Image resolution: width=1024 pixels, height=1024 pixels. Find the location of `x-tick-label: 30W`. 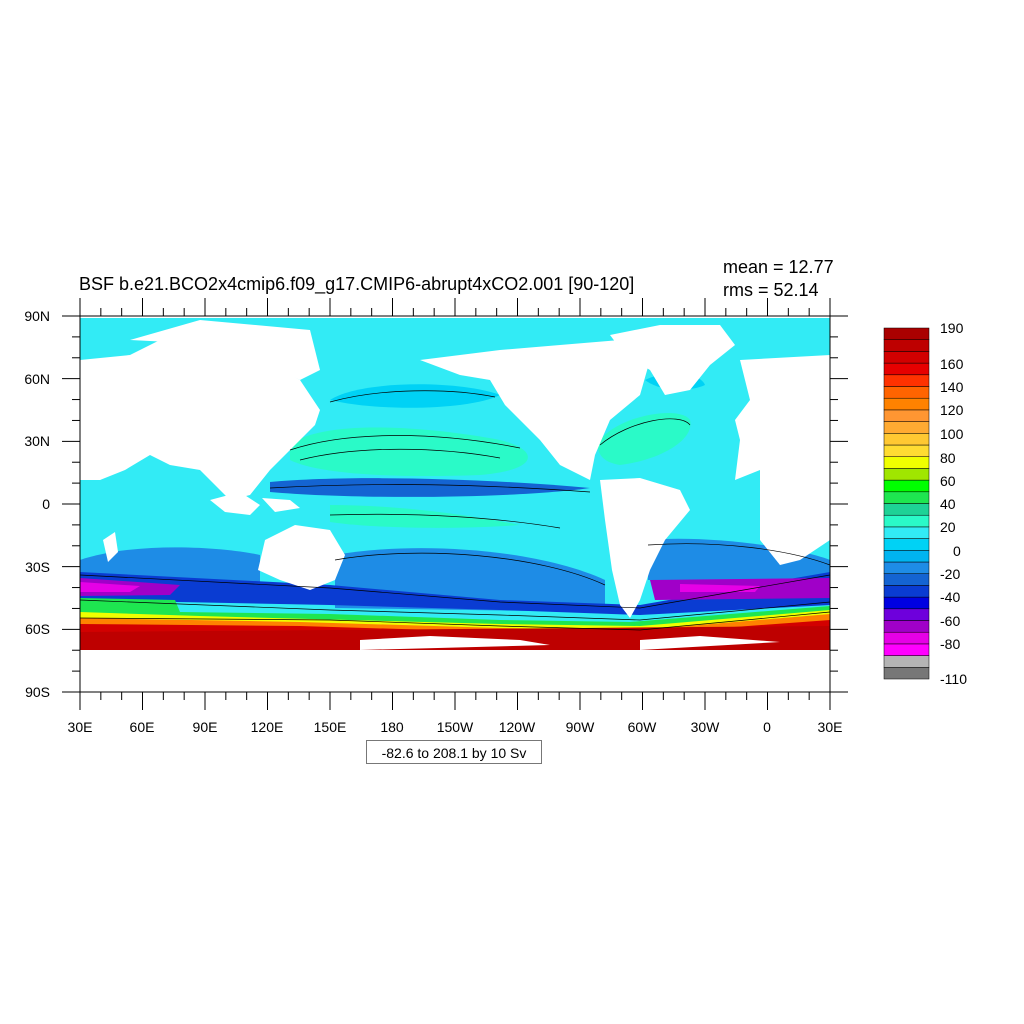

x-tick-label: 30W is located at coordinates (705, 727).